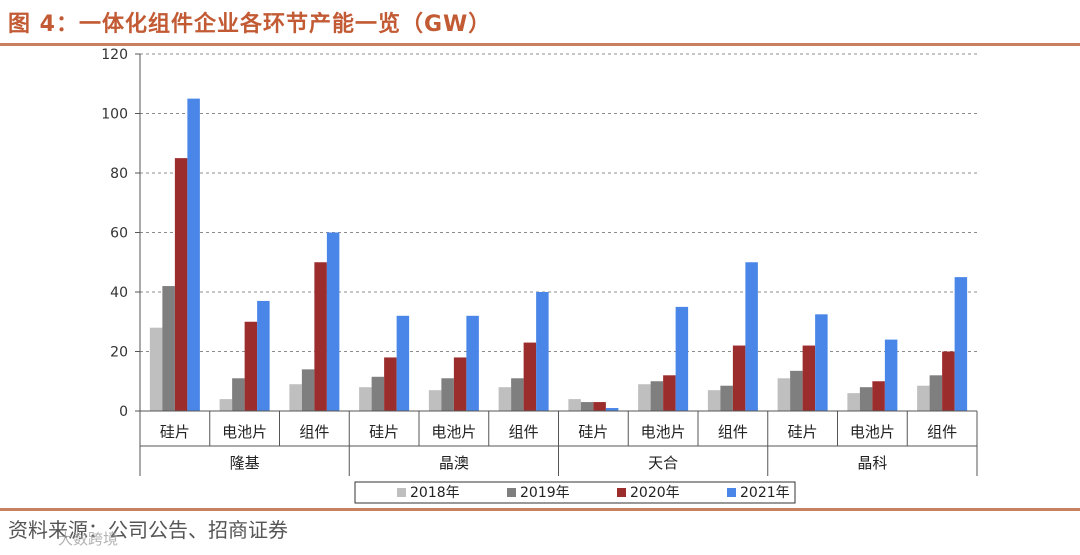  Describe the element at coordinates (114, 55) in the screenshot. I see `y-tick-label: 120` at that location.